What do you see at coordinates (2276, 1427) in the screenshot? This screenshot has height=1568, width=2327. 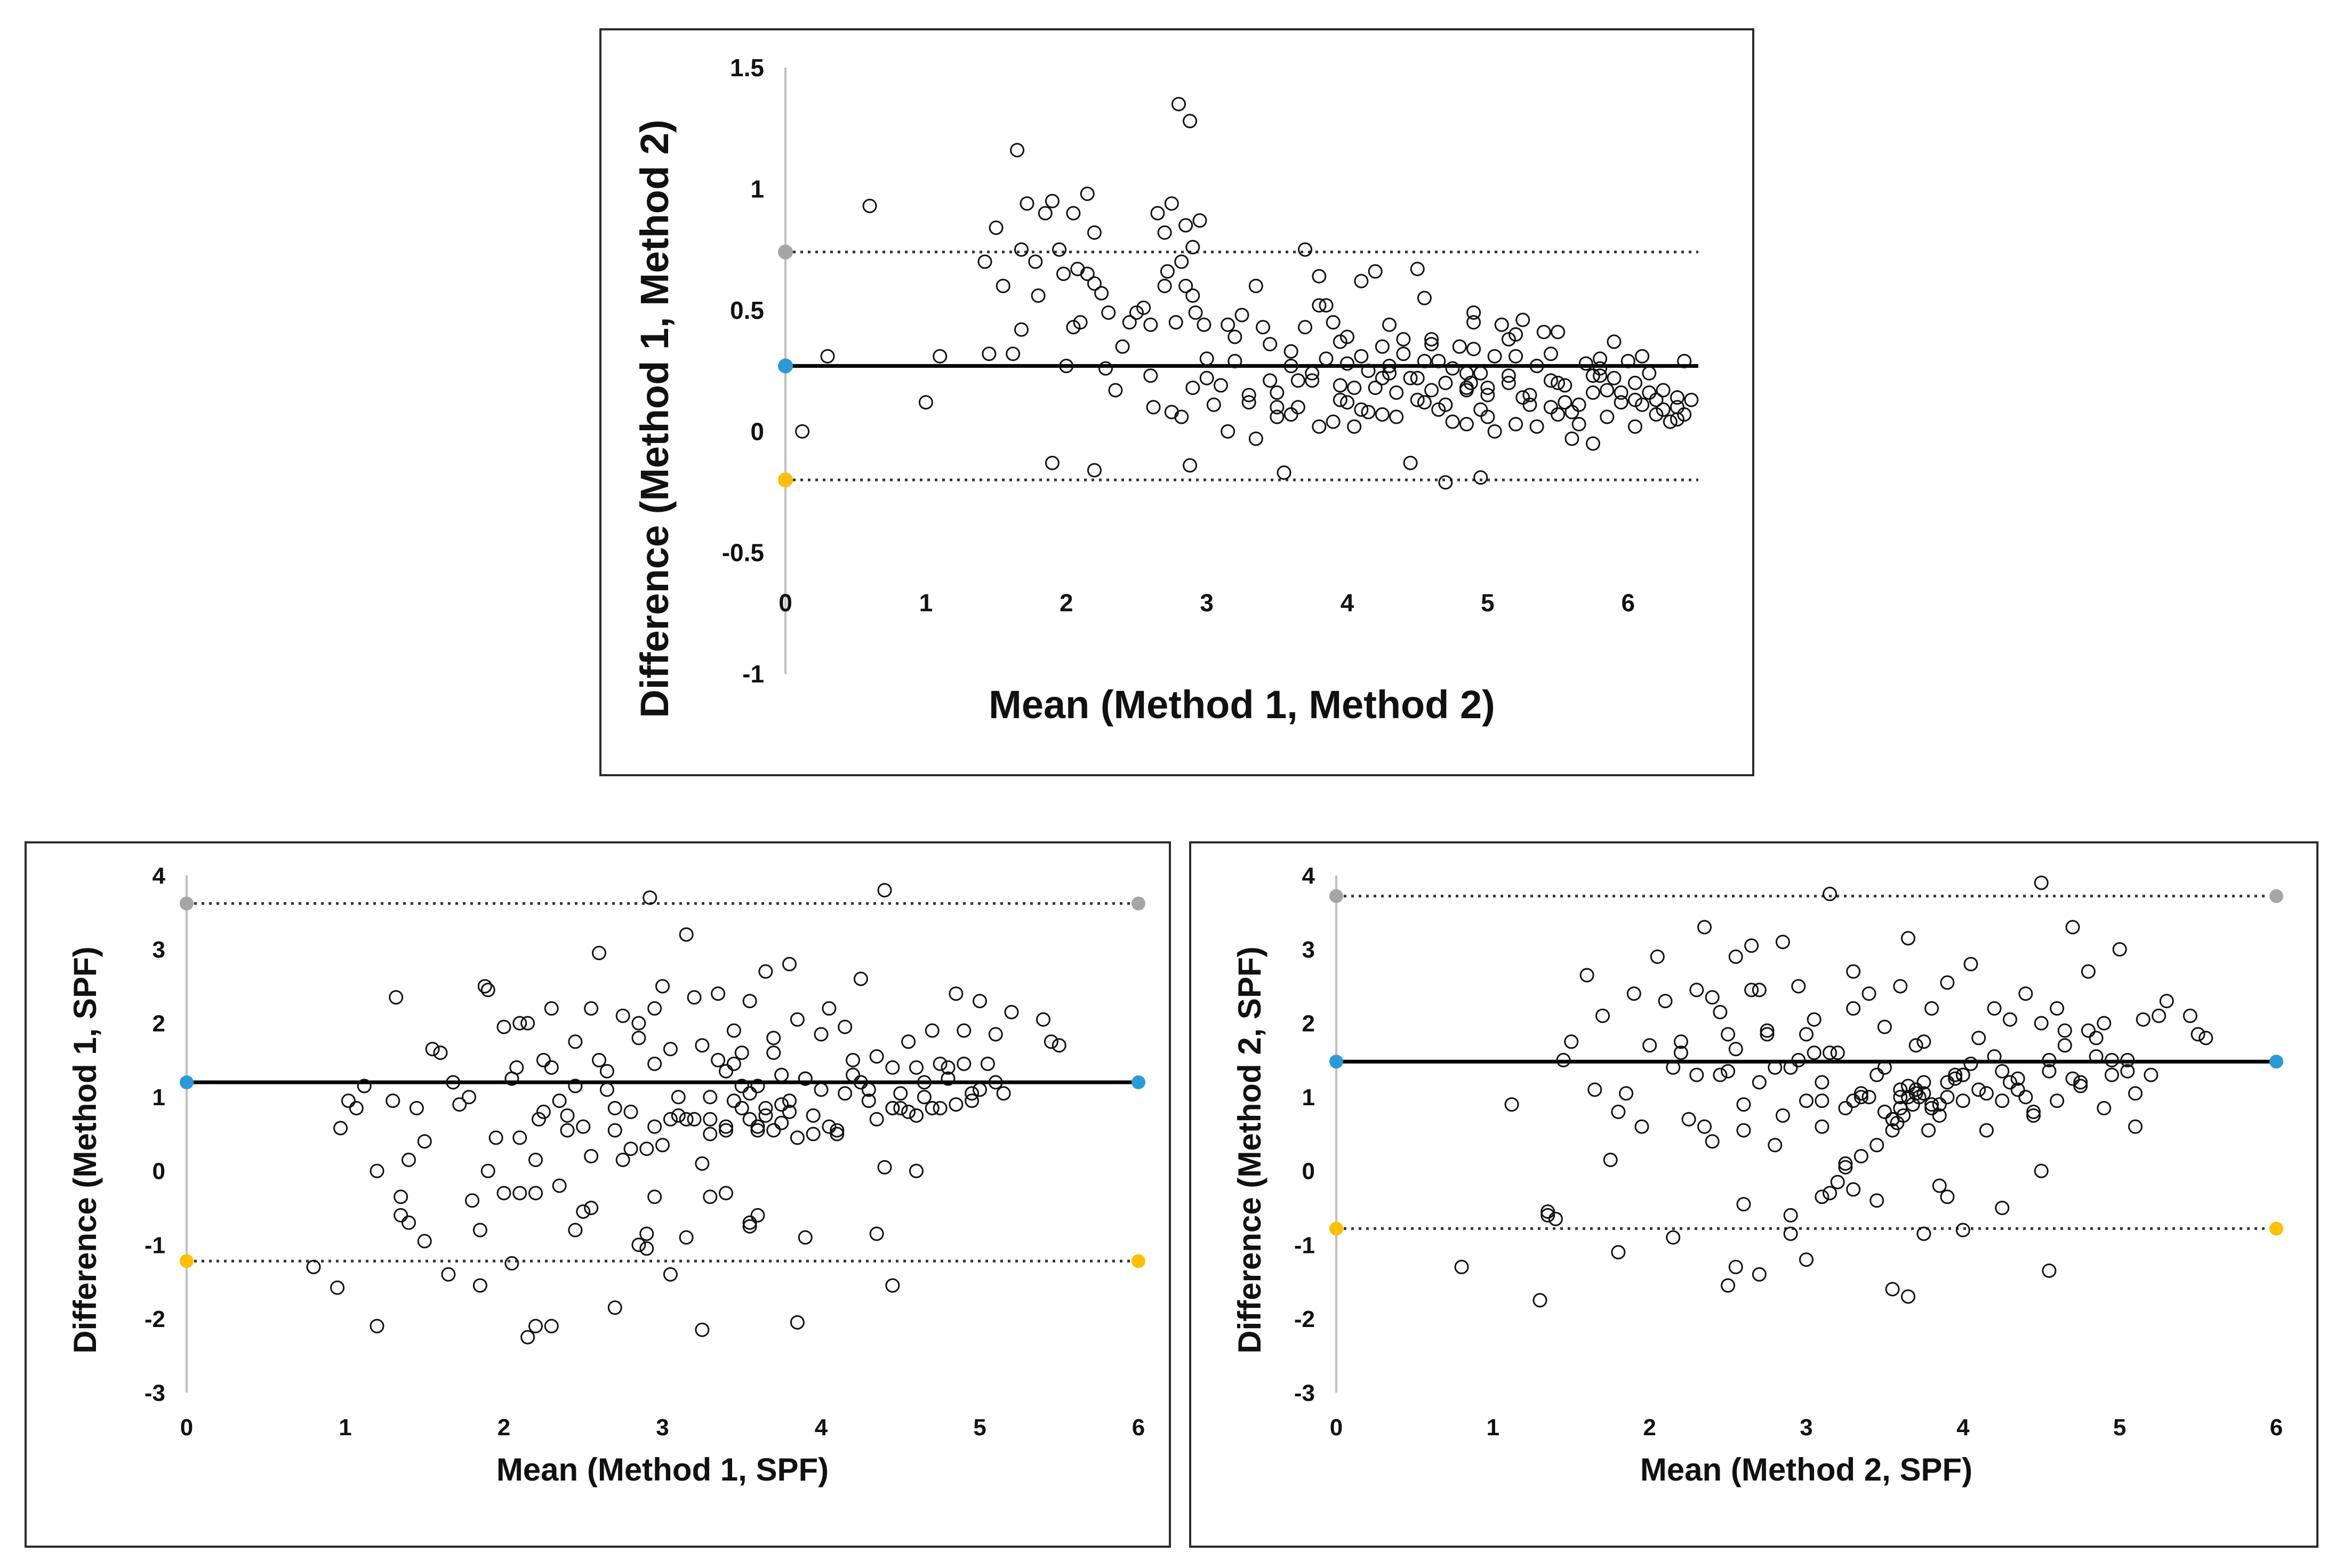 I see `c2-x-tick-label: 6` at bounding box center [2276, 1427].